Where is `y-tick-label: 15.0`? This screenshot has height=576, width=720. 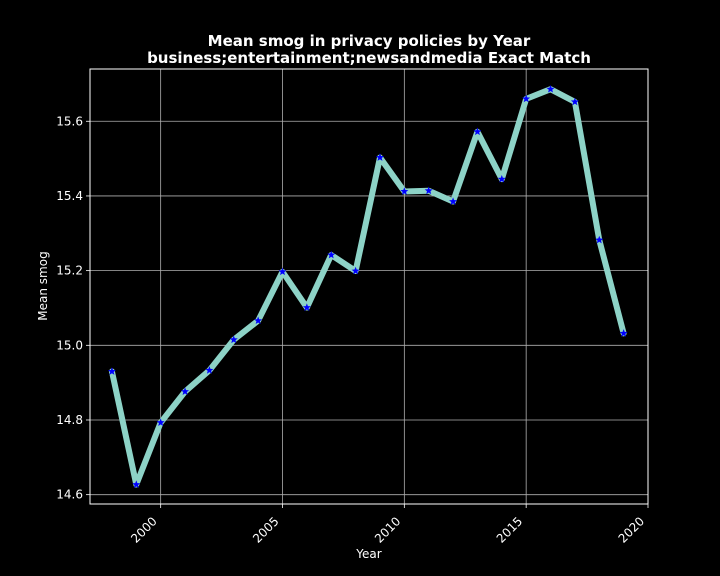 y-tick-label: 15.0 is located at coordinates (69, 345).